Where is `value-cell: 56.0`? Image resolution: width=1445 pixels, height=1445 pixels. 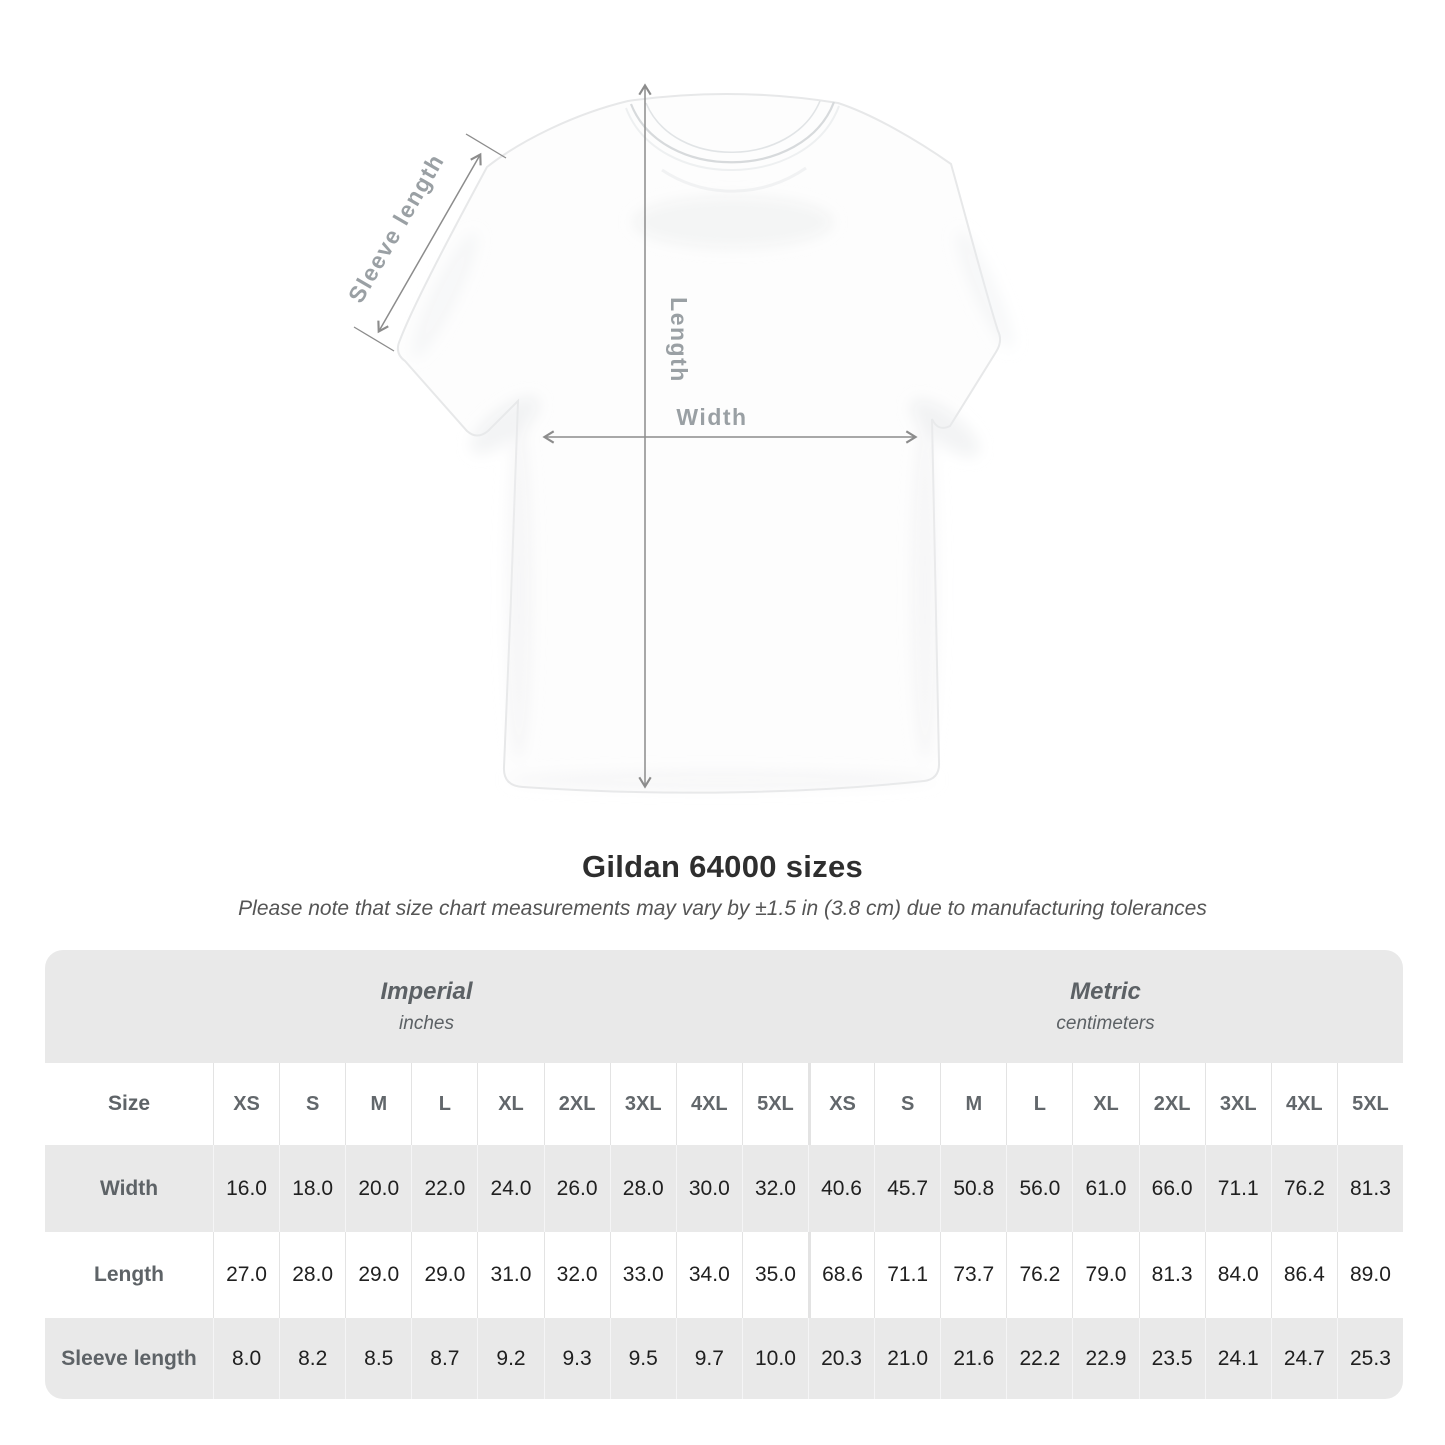
value-cell: 56.0 is located at coordinates (1039, 1188).